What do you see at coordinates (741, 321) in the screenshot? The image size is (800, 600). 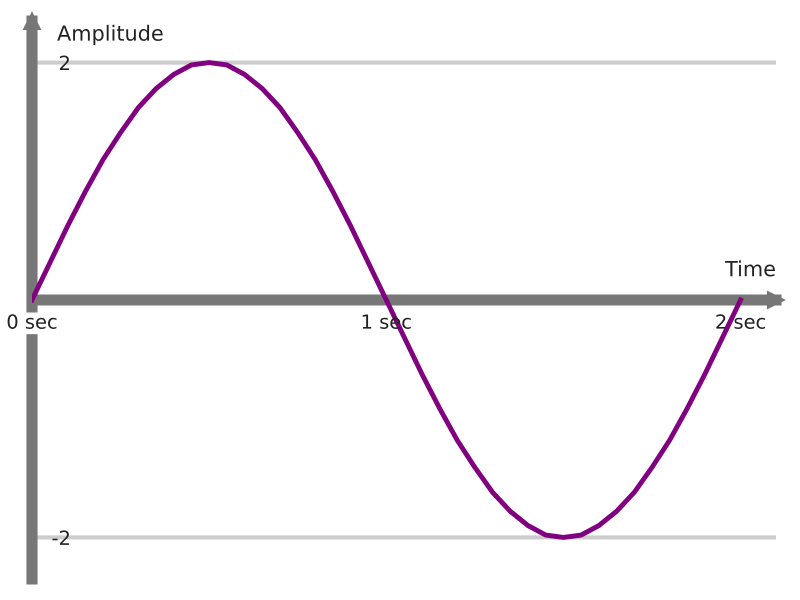 I see `x-tick-label: 2 sec` at bounding box center [741, 321].